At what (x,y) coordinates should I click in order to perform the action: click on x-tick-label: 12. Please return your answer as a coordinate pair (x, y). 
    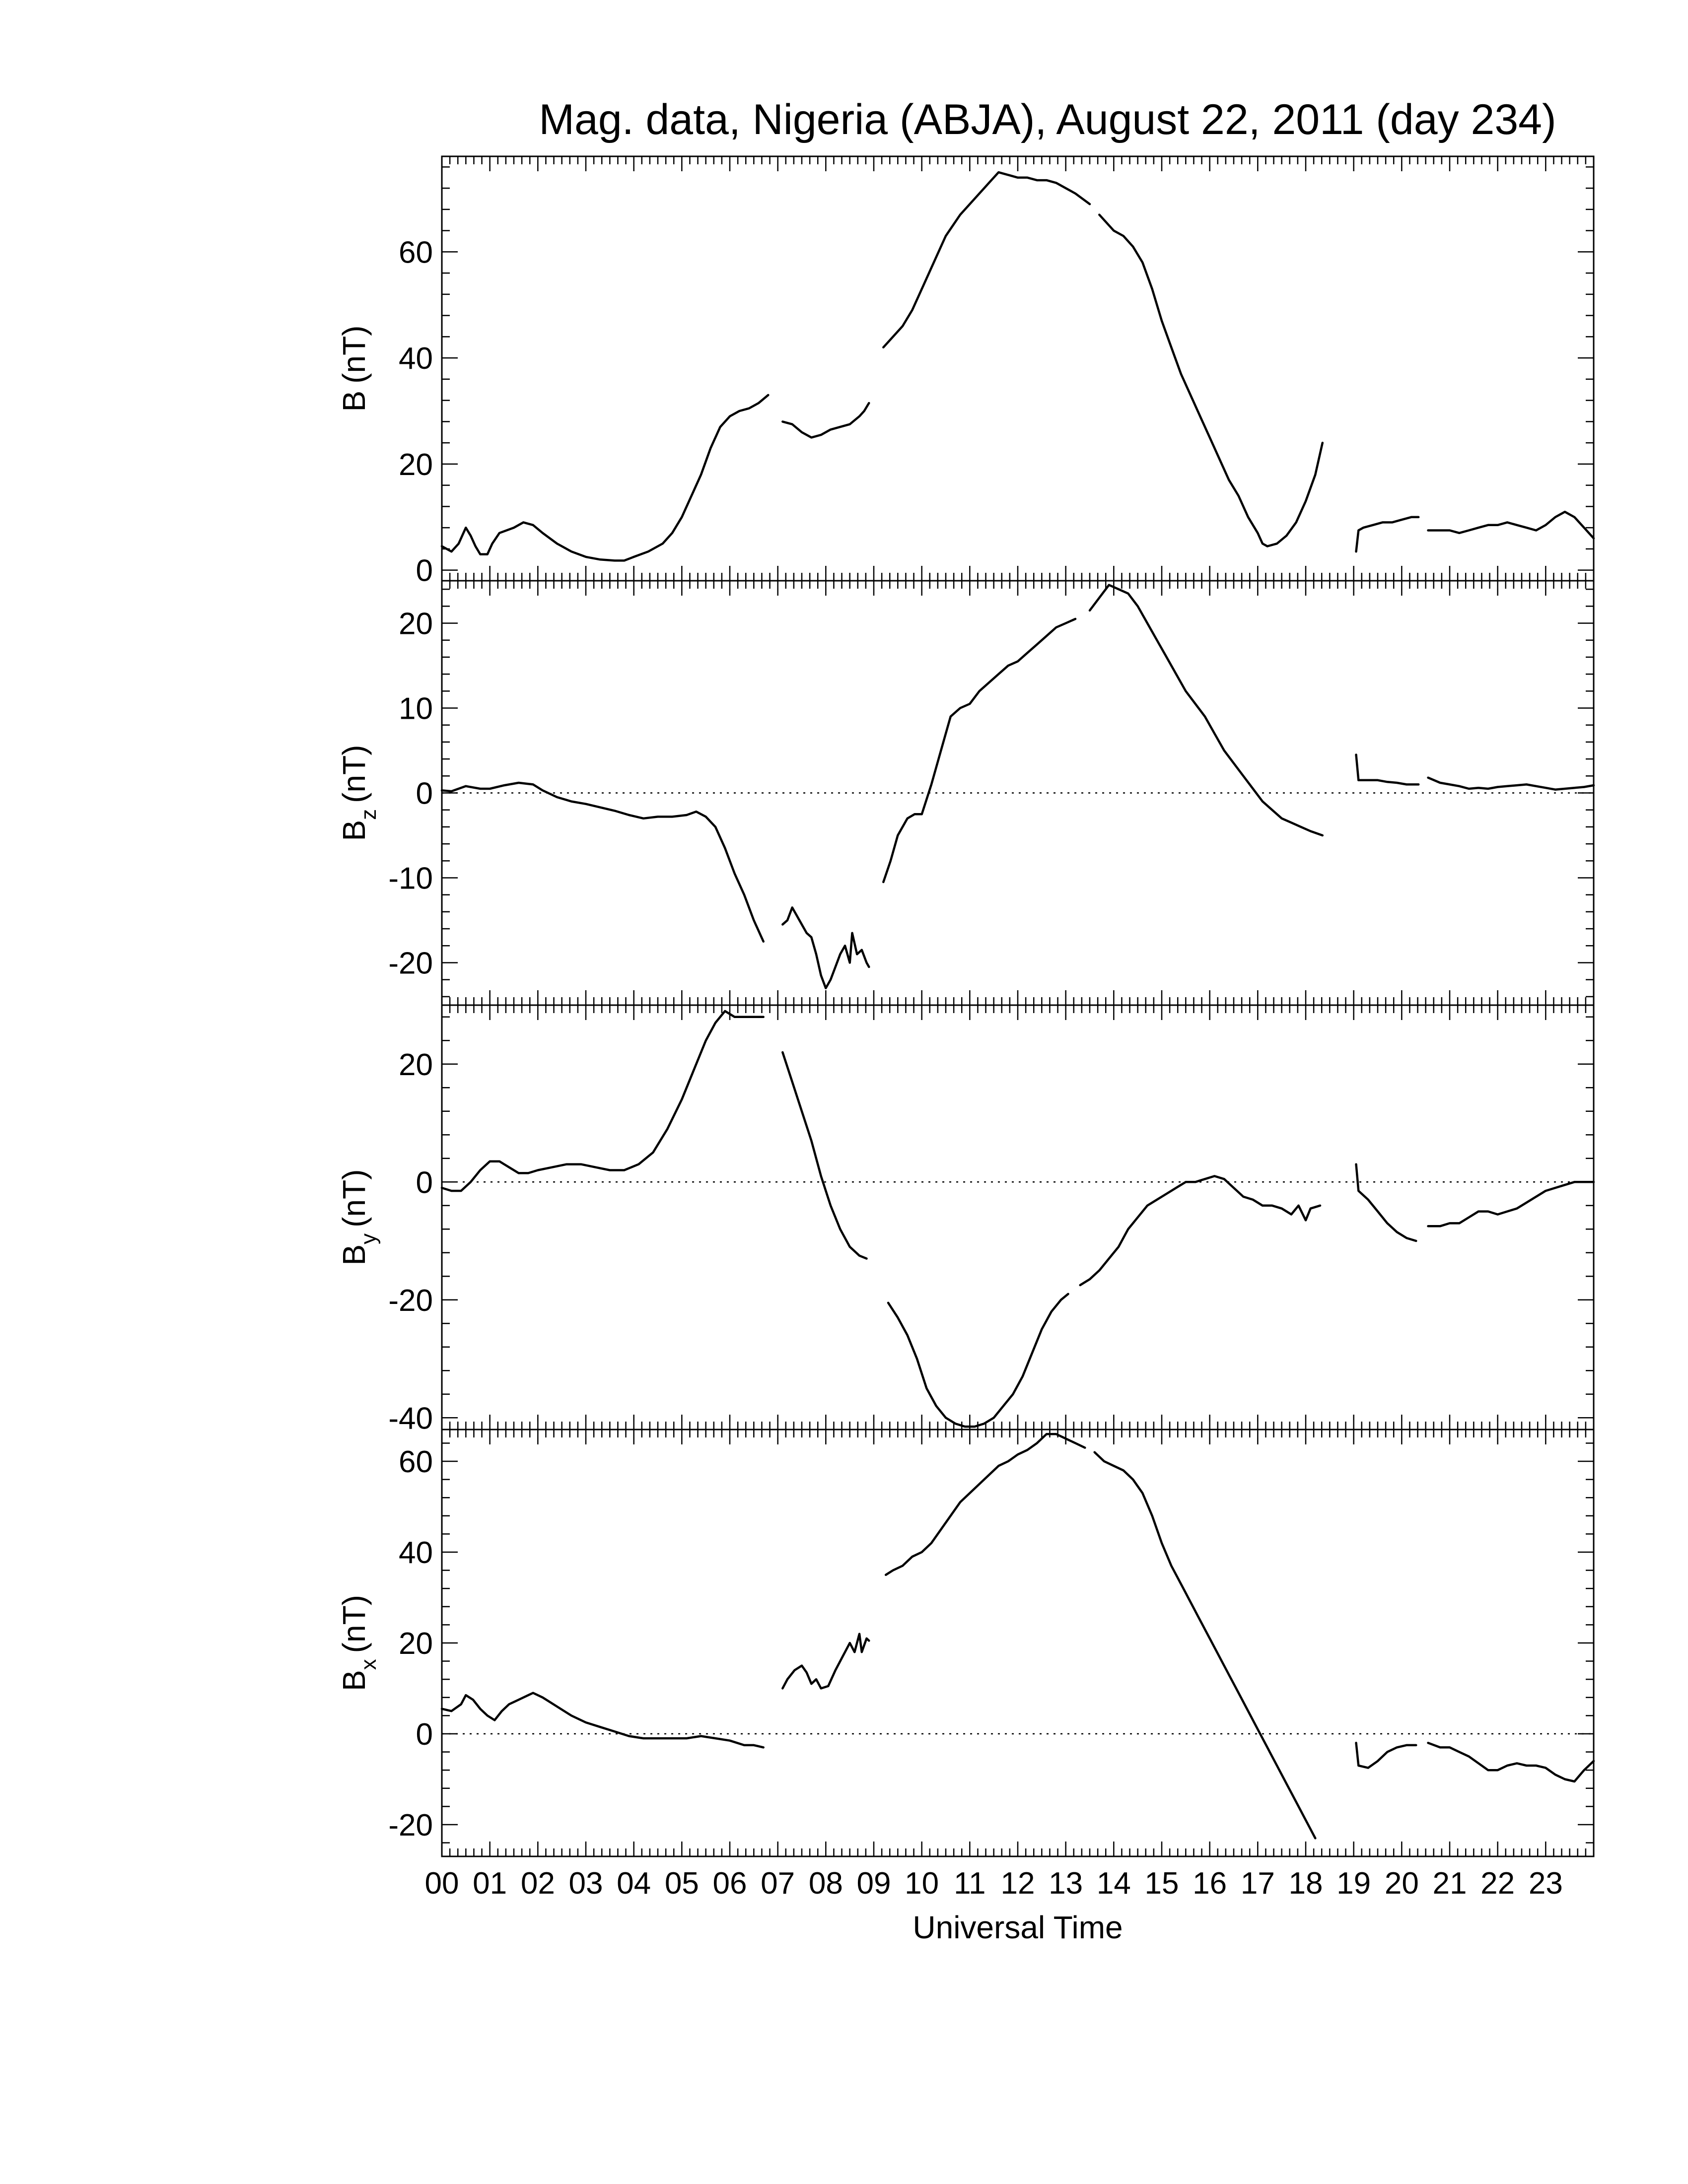
    Looking at the image, I should click on (1018, 1883).